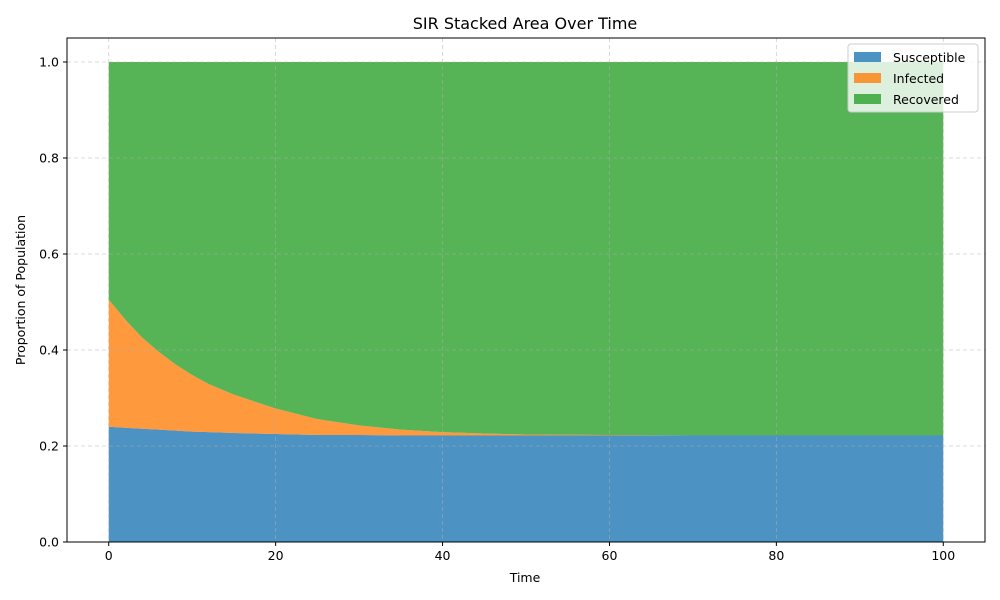  I want to click on x-tick-label: 80, so click(776, 555).